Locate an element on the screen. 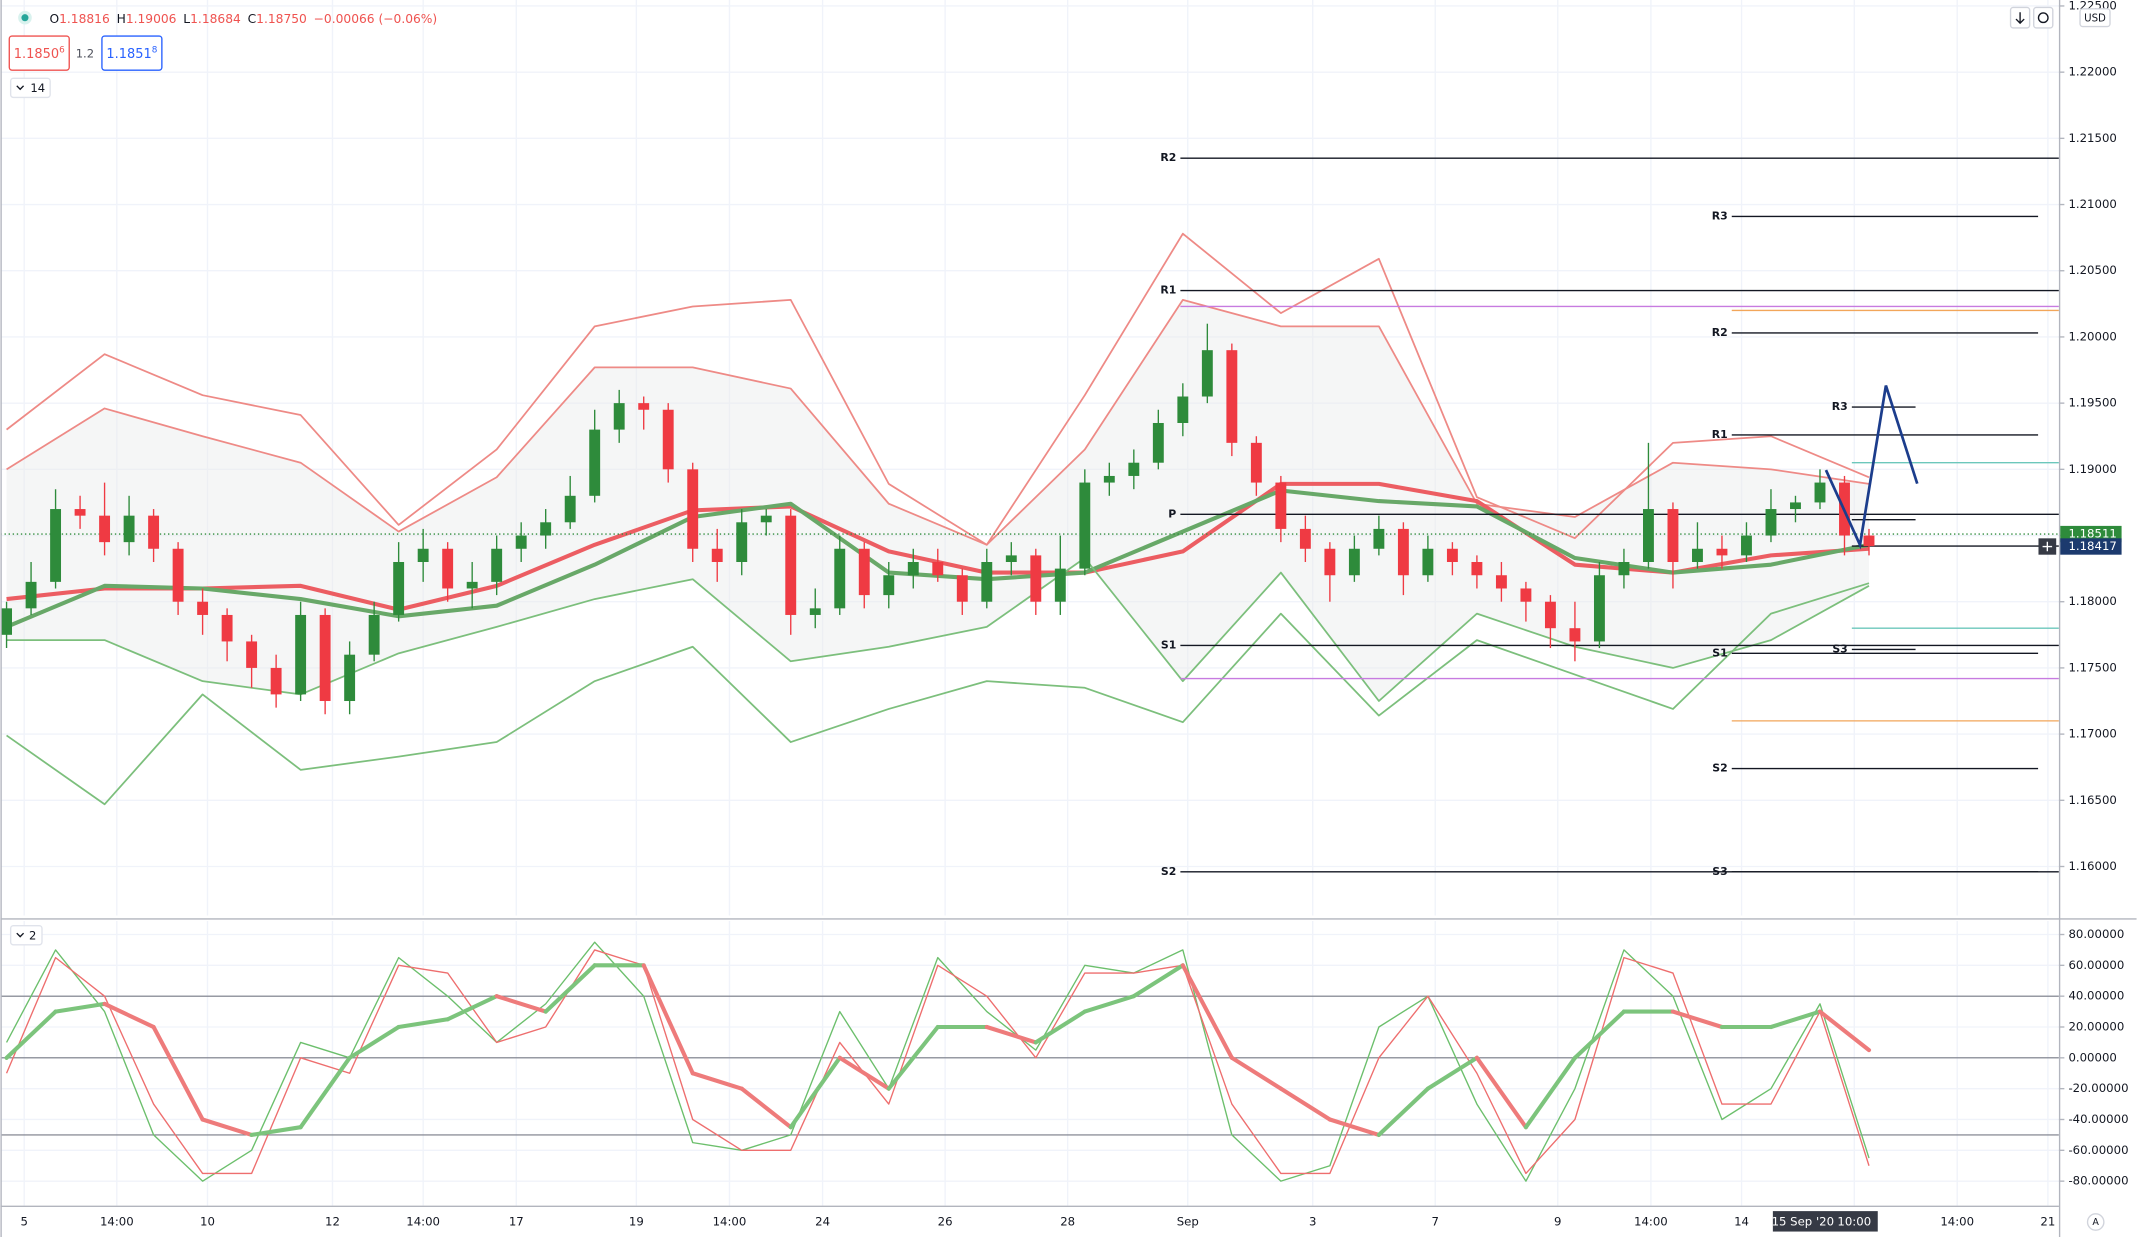  indicator-count: 14 is located at coordinates (37, 88).